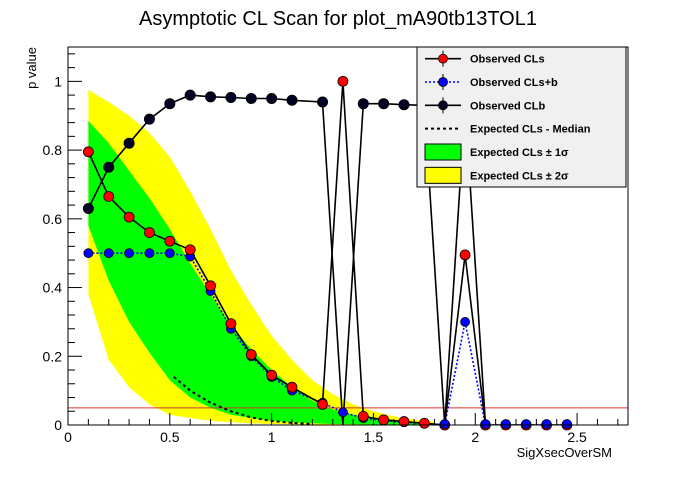 Image resolution: width=696 pixels, height=477 pixels. What do you see at coordinates (53, 219) in the screenshot?
I see `y-tick-label: 0.6` at bounding box center [53, 219].